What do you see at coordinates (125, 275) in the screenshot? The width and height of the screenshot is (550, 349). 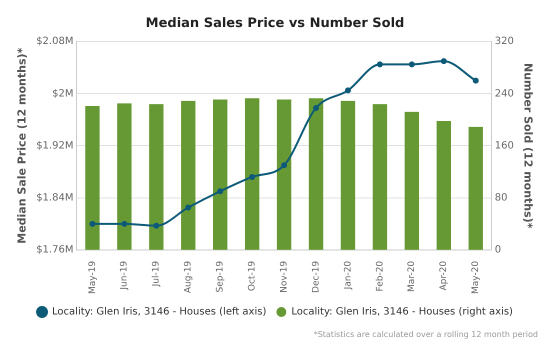 I see `x-tick-label: Jun-19` at bounding box center [125, 275].